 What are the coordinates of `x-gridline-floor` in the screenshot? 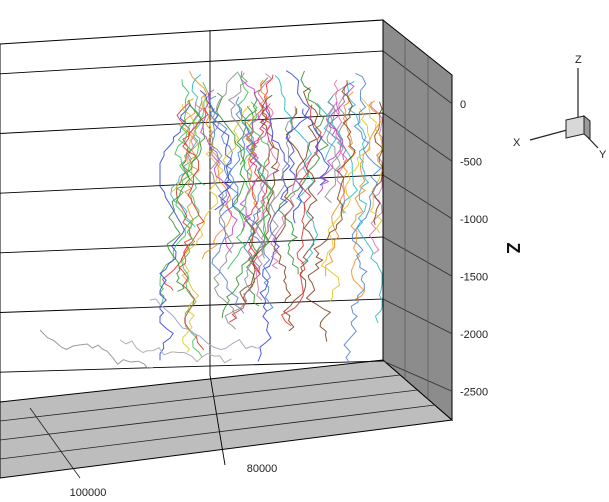 It's located at (217, 420).